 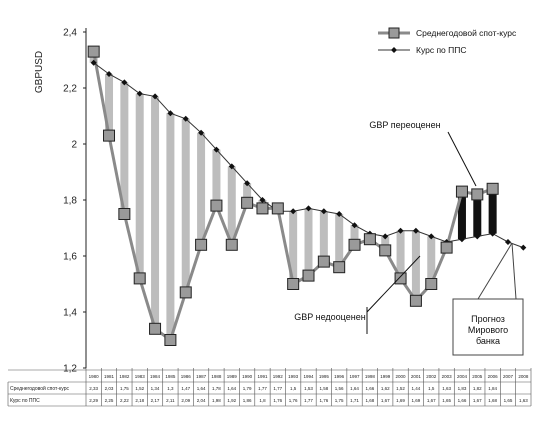 What do you see at coordinates (431, 376) in the screenshot?
I see `x-tick-label-2002: 2002` at bounding box center [431, 376].